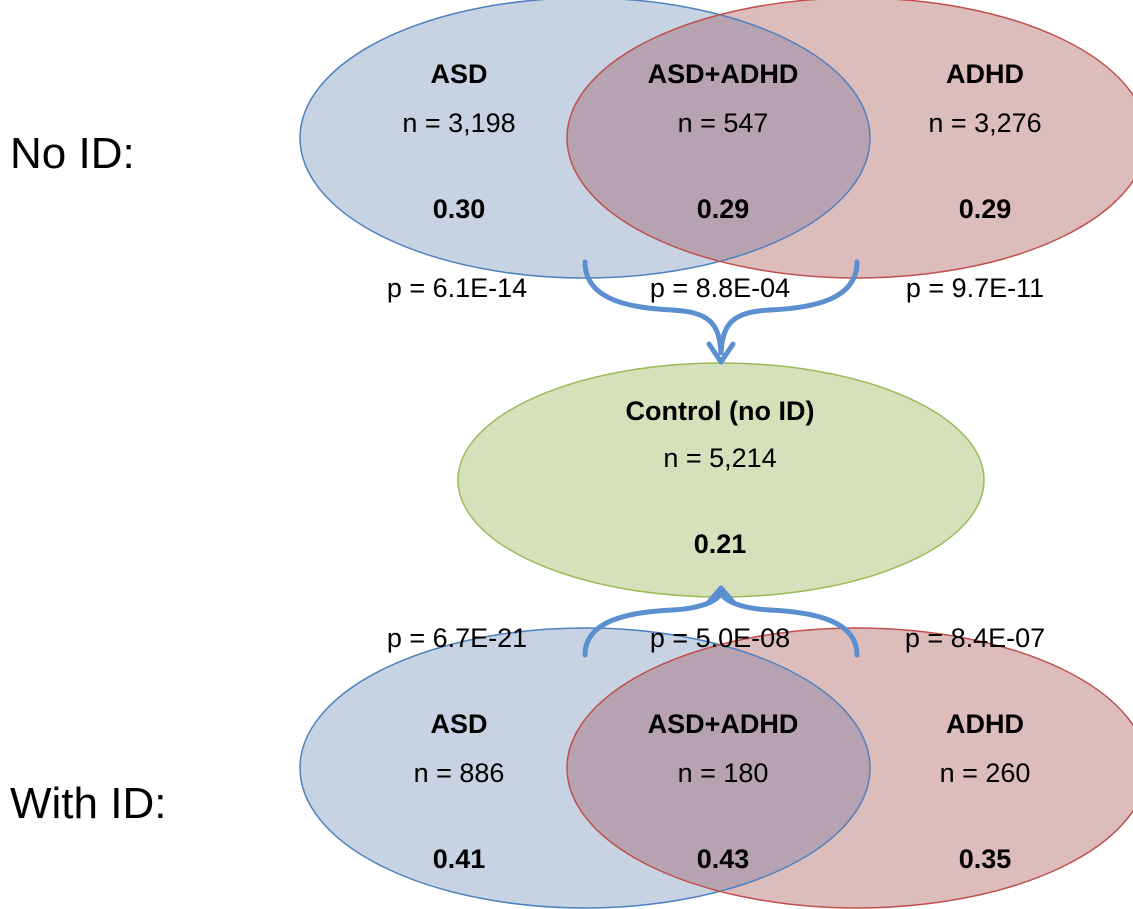  I want to click on with-id-overlap, so click(718, 768).